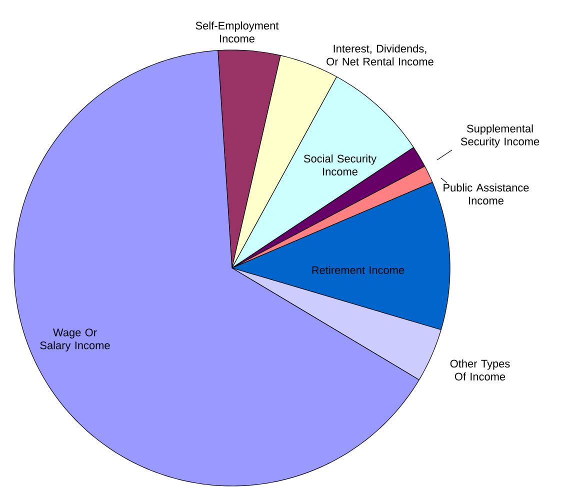  Describe the element at coordinates (486, 194) in the screenshot. I see `slice-label: Public Assistance Income` at that location.